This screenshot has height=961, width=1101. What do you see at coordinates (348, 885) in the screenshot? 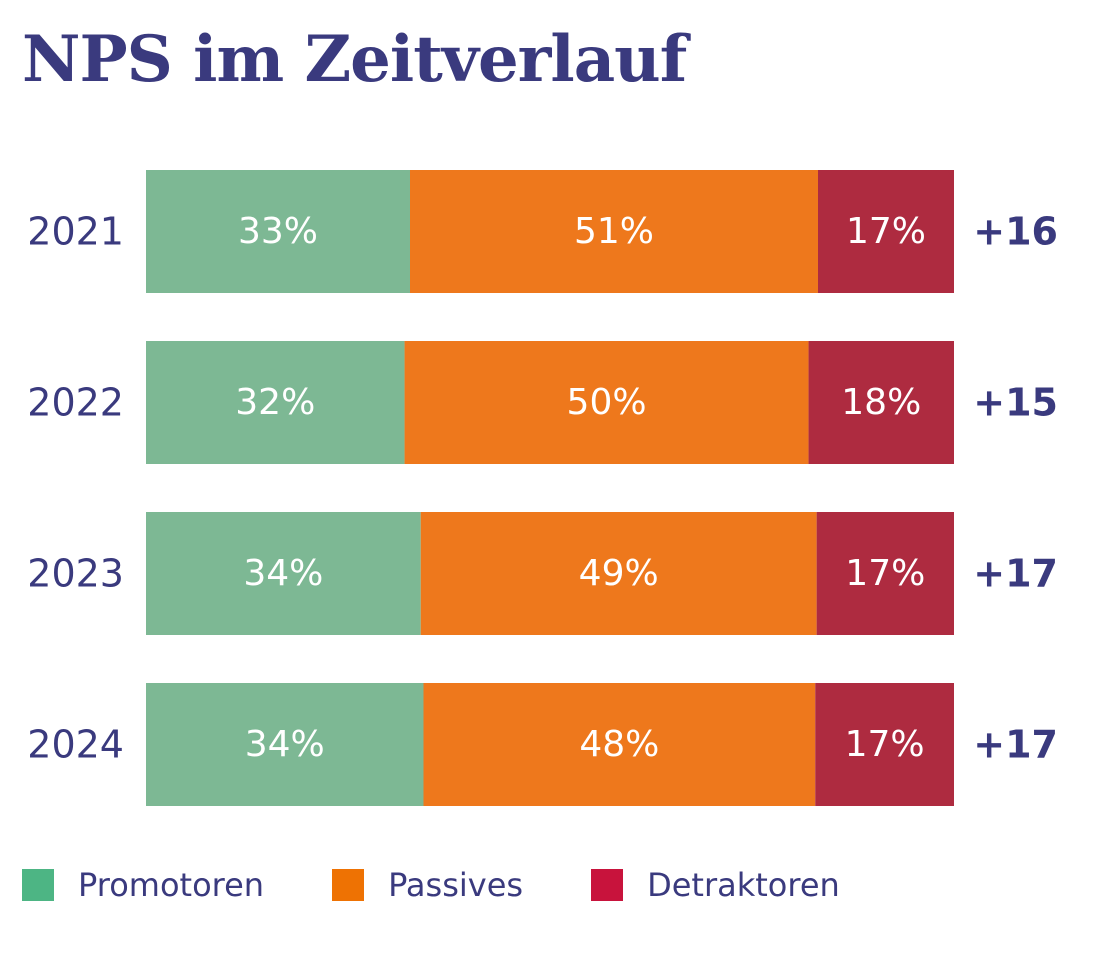
I see `legend-swatch-passives` at bounding box center [348, 885].